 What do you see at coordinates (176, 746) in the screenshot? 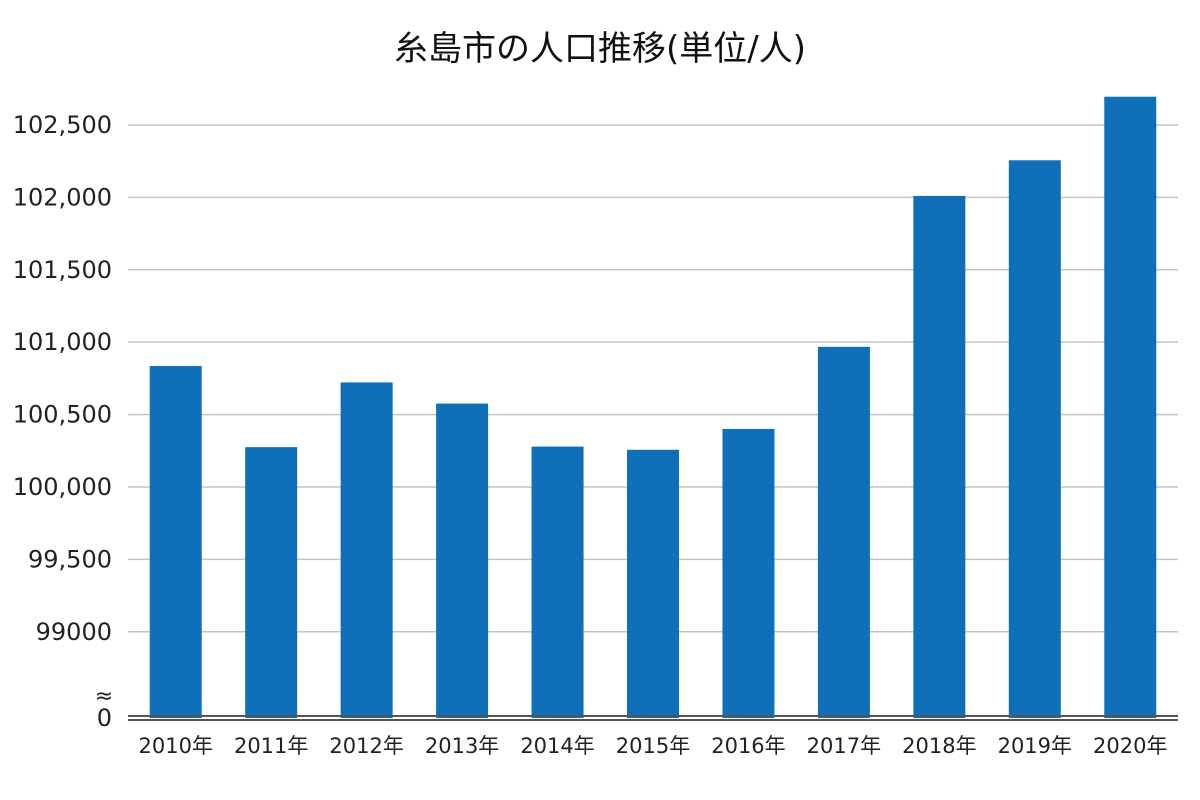
I see `x-tick-label: 2010年` at bounding box center [176, 746].